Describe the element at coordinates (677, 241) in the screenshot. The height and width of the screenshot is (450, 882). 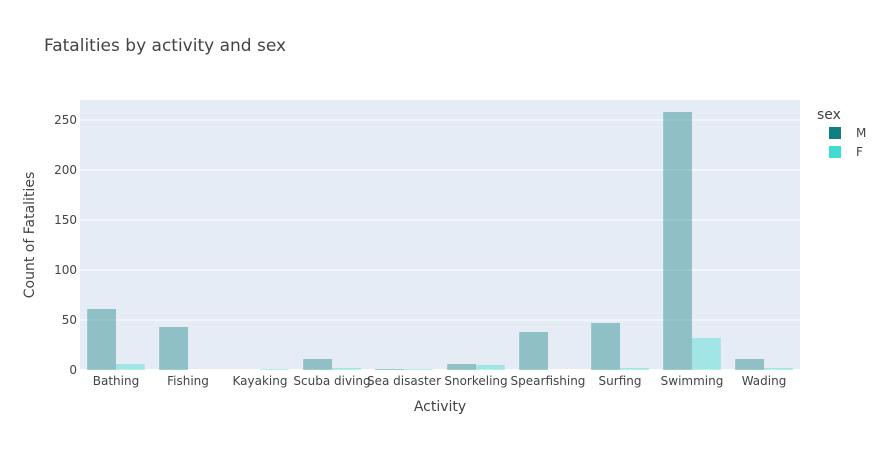
I see `bar-m-swimming` at that location.